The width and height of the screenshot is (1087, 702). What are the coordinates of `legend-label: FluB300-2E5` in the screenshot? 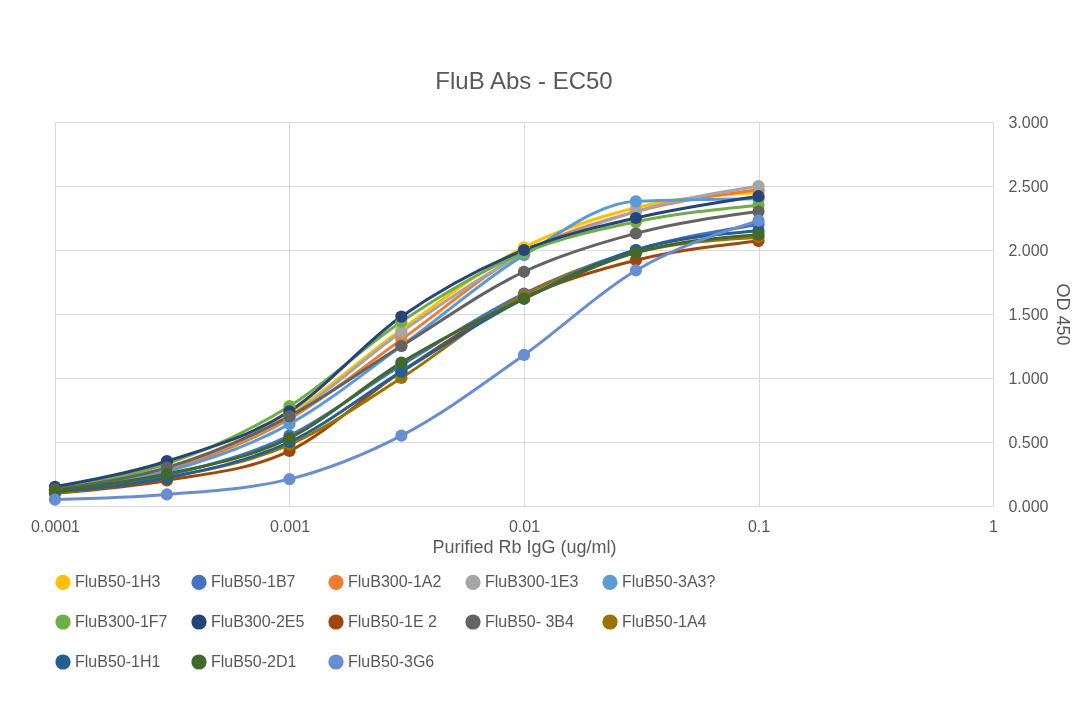 It's located at (258, 621).